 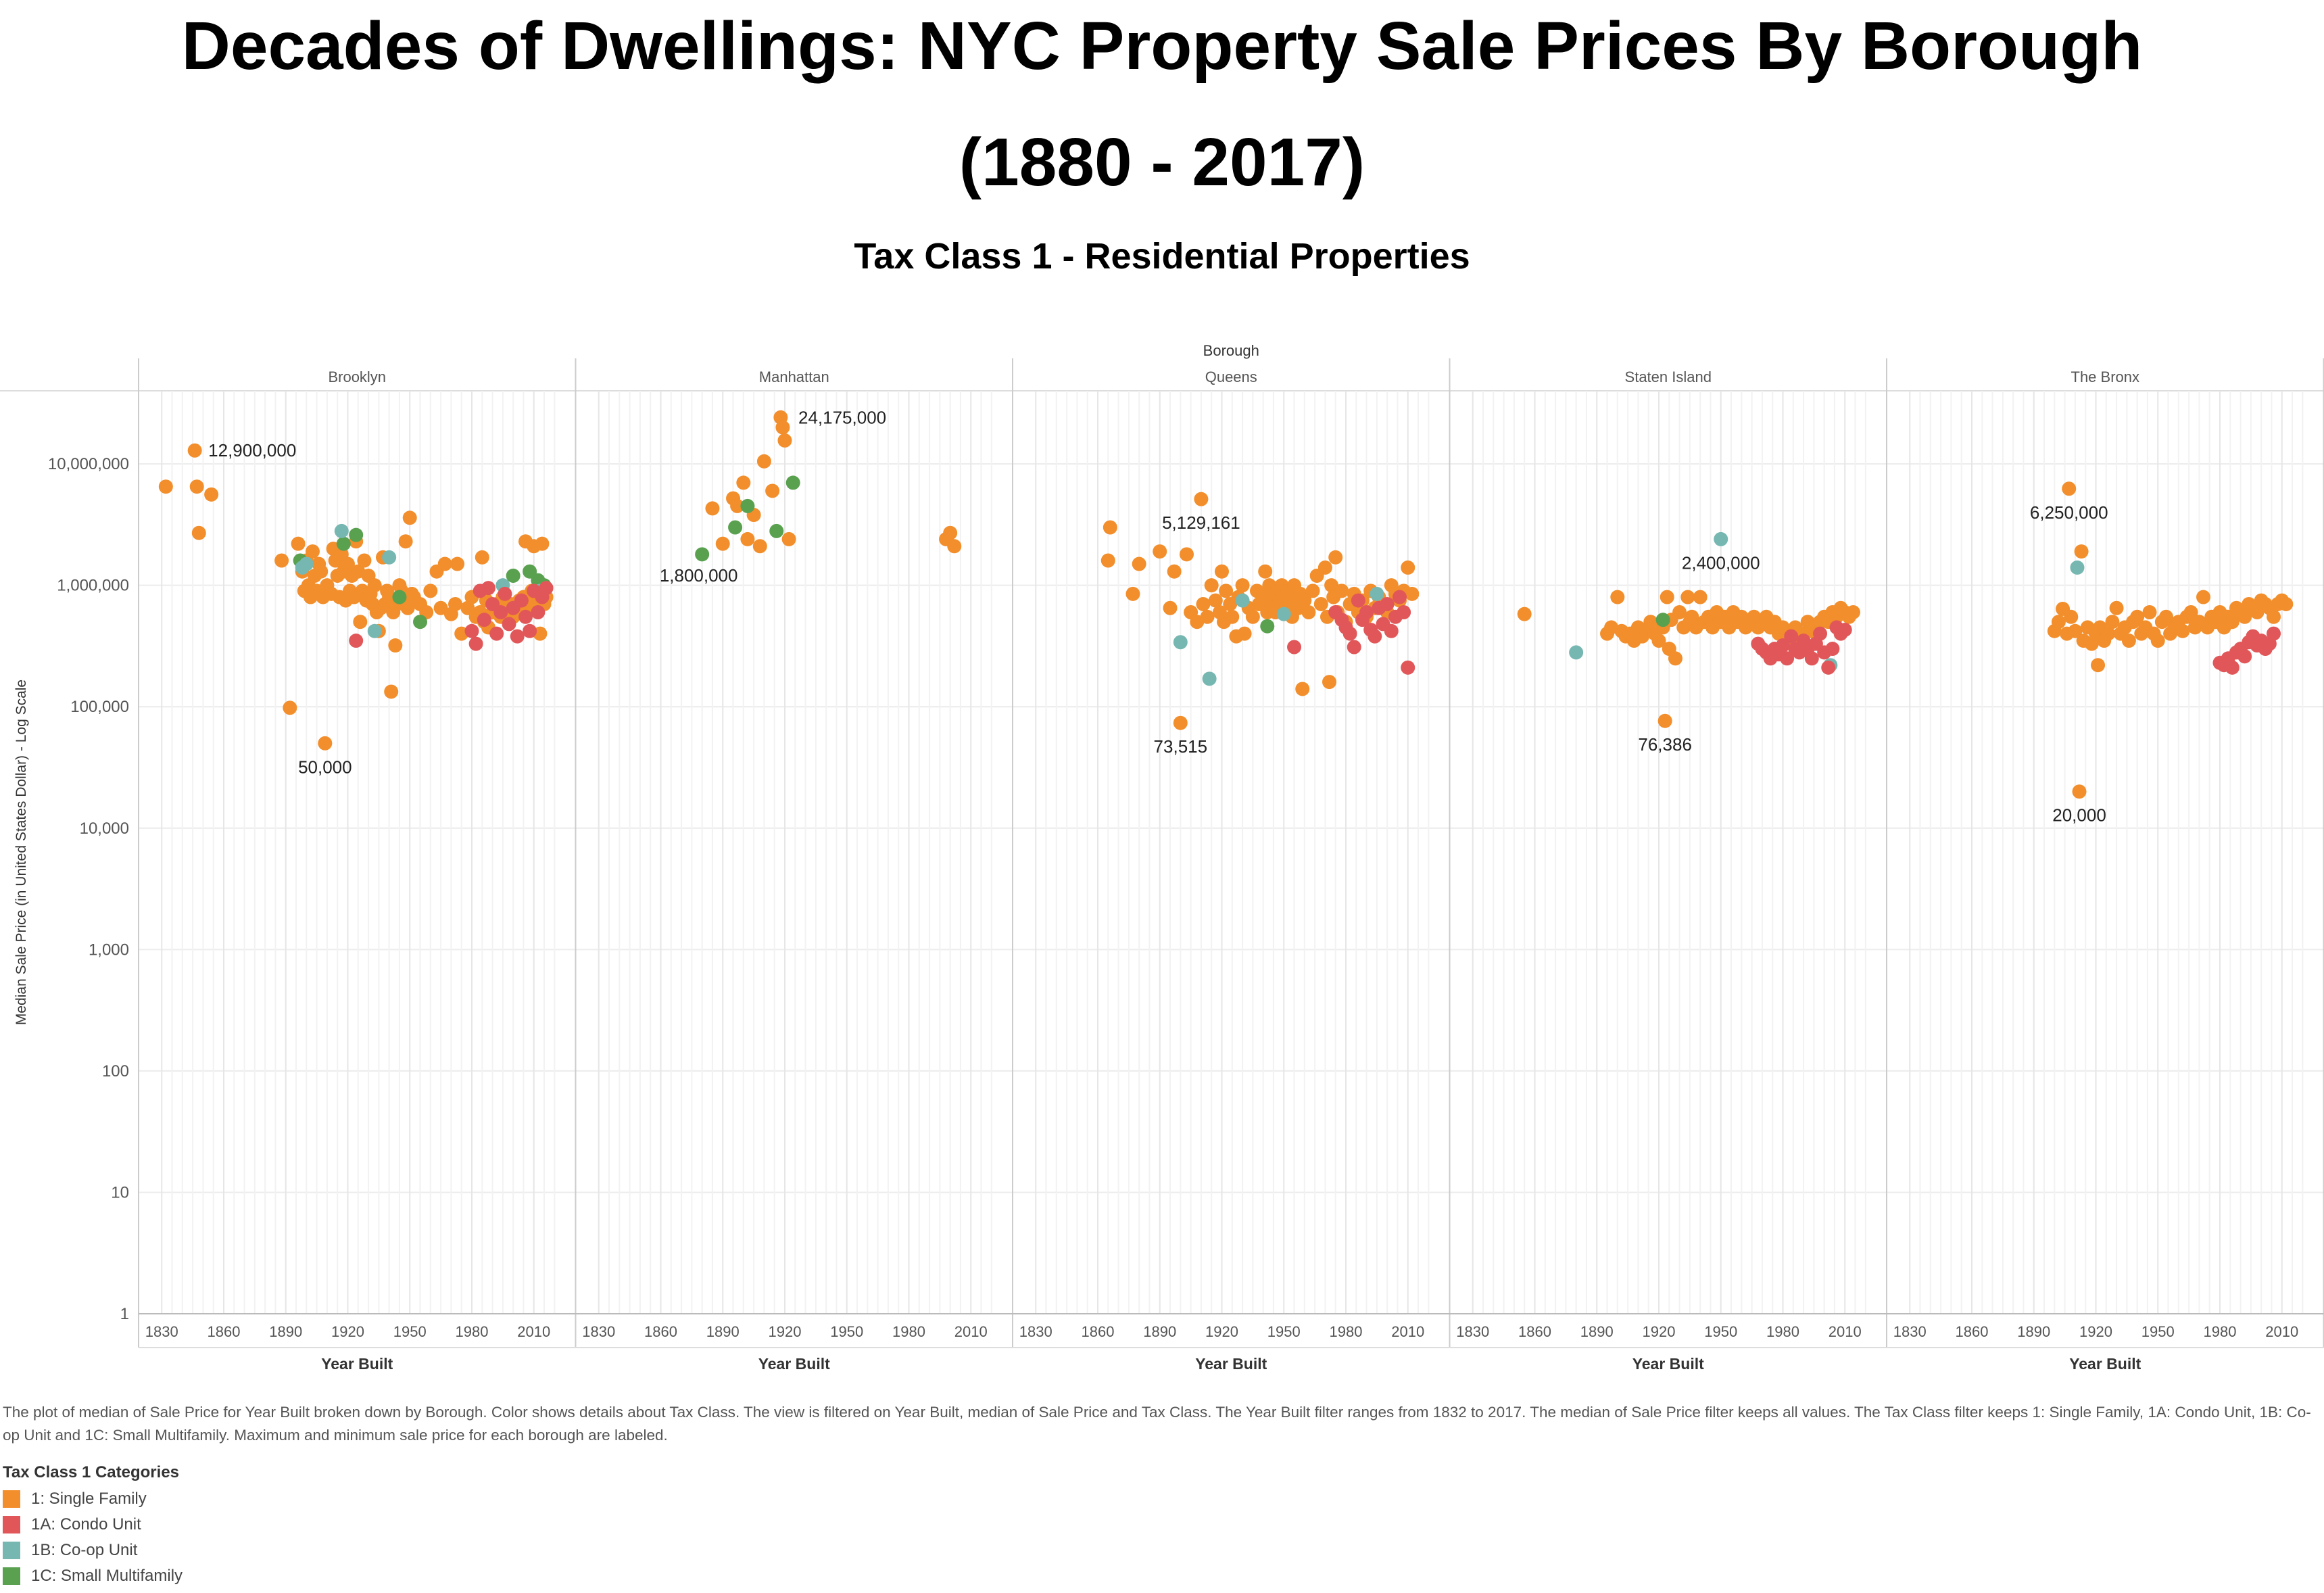 I want to click on facet-label-the-bronx: The Bronx, so click(x=2105, y=376).